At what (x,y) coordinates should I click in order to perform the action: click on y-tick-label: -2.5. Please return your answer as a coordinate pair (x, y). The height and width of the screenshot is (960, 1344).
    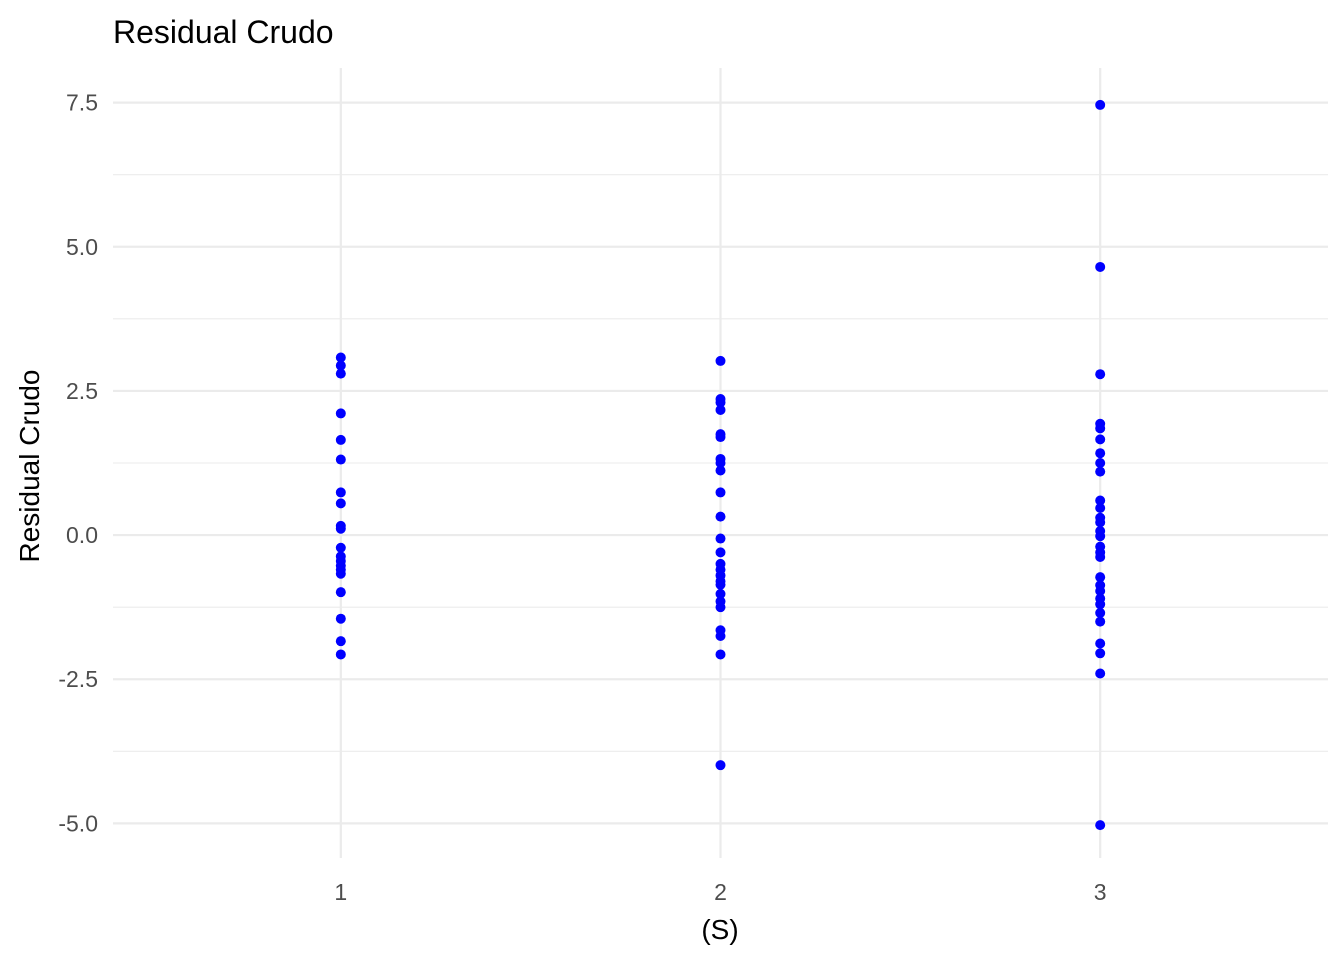
    Looking at the image, I should click on (78, 679).